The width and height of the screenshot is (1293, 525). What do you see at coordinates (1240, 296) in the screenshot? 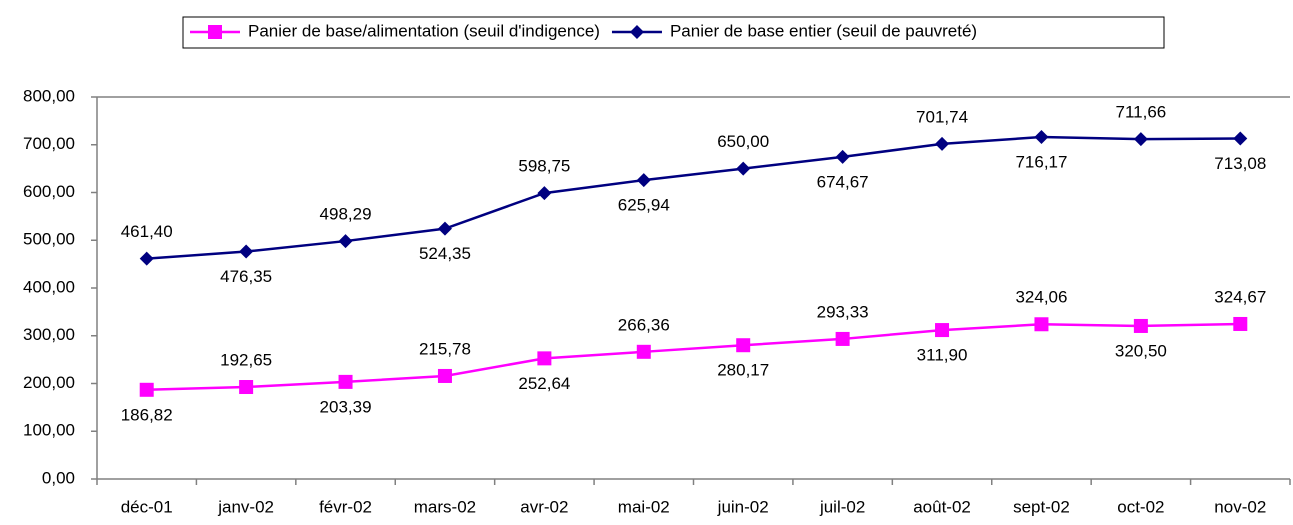
I see `data-label: 324,67` at bounding box center [1240, 296].